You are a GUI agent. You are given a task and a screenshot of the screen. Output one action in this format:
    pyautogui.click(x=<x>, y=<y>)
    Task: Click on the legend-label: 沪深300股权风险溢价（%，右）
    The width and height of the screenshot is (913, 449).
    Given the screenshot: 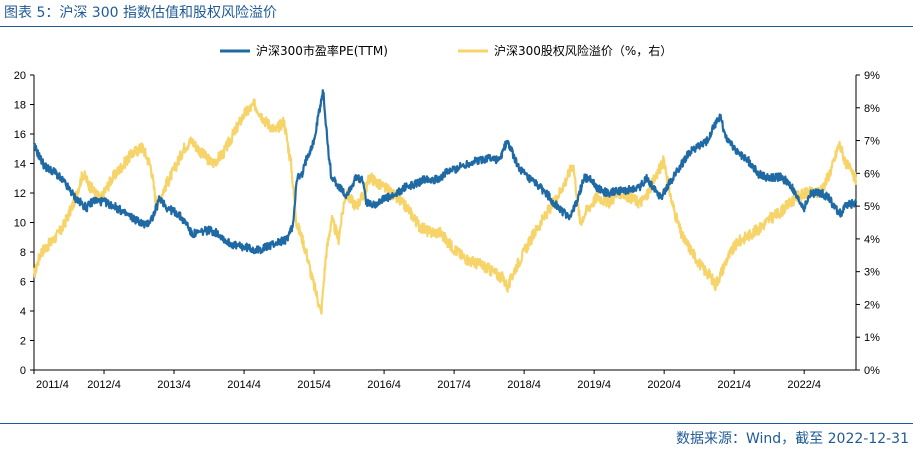 What is the action you would take?
    pyautogui.click(x=583, y=50)
    